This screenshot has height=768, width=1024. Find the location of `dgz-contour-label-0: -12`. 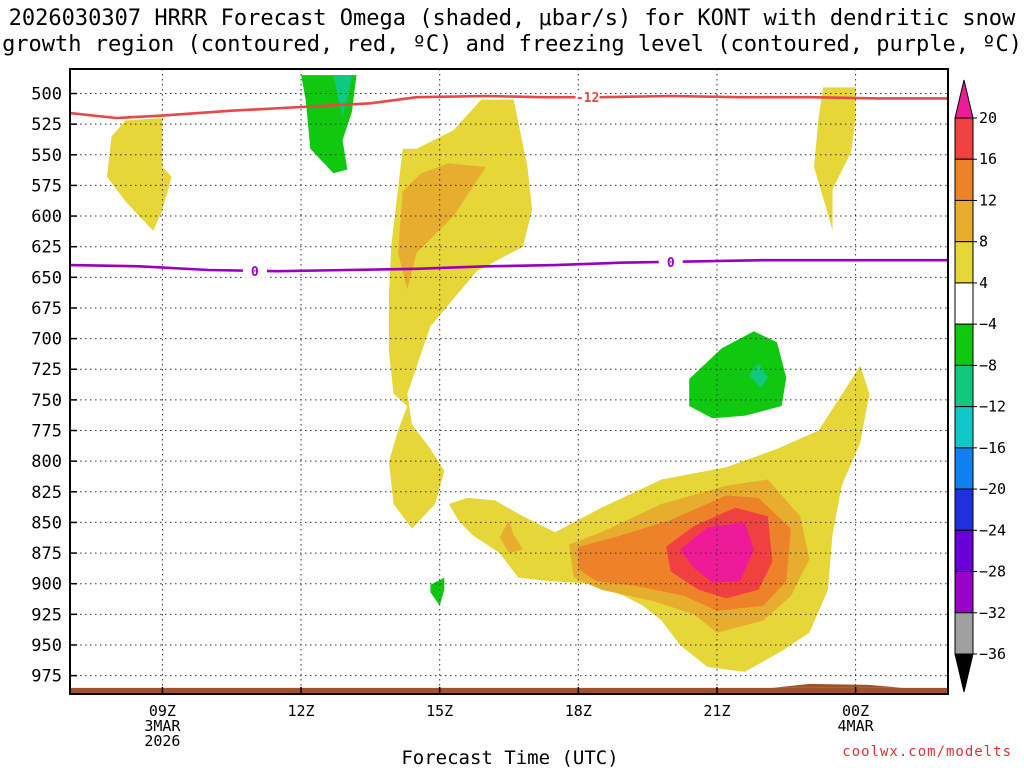

dgz-contour-label-0: -12 is located at coordinates (587, 98).